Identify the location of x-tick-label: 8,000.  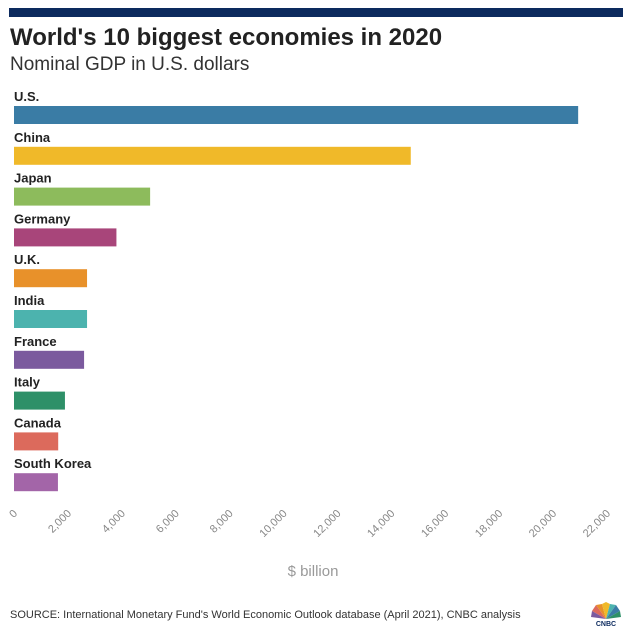
(222, 522).